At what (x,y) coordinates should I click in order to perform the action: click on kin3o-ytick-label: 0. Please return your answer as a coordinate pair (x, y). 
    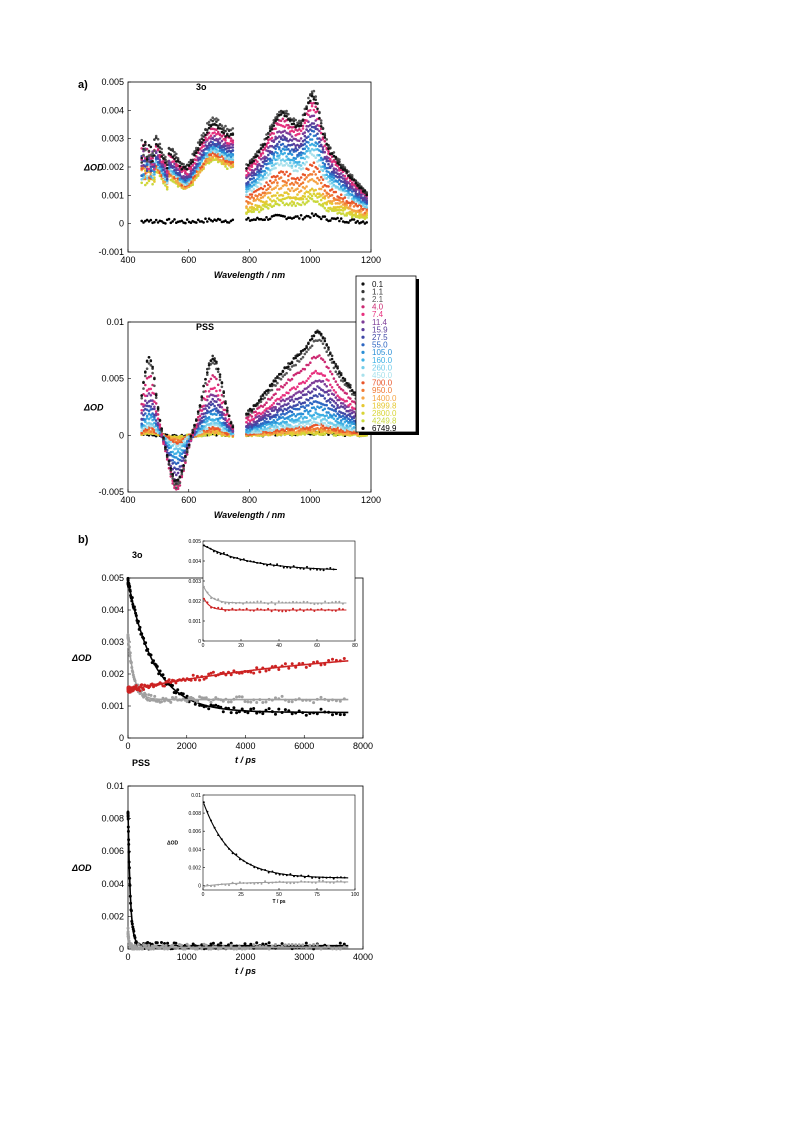
    Looking at the image, I should click on (121, 738).